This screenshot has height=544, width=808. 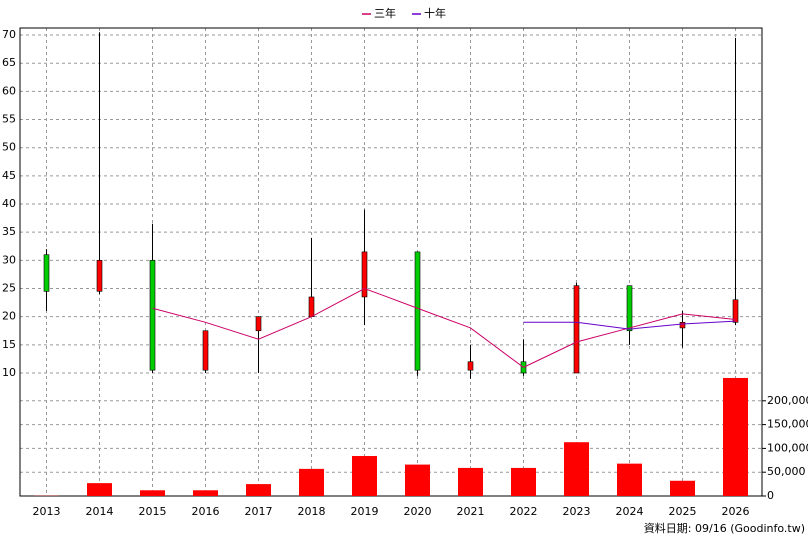 What do you see at coordinates (9, 147) in the screenshot?
I see `y-tick-label: 50` at bounding box center [9, 147].